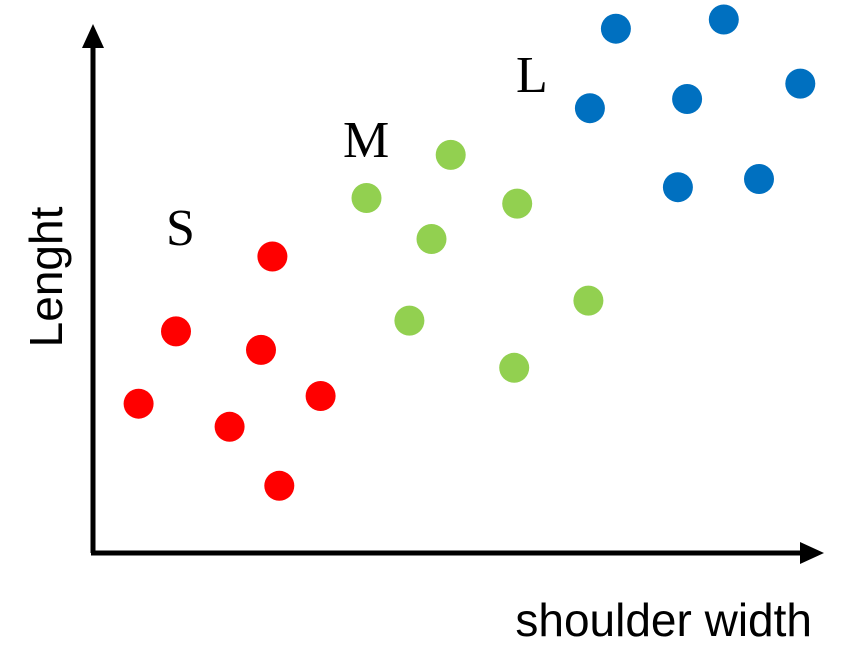  I want to click on cluster-label-m: M, so click(366, 140).